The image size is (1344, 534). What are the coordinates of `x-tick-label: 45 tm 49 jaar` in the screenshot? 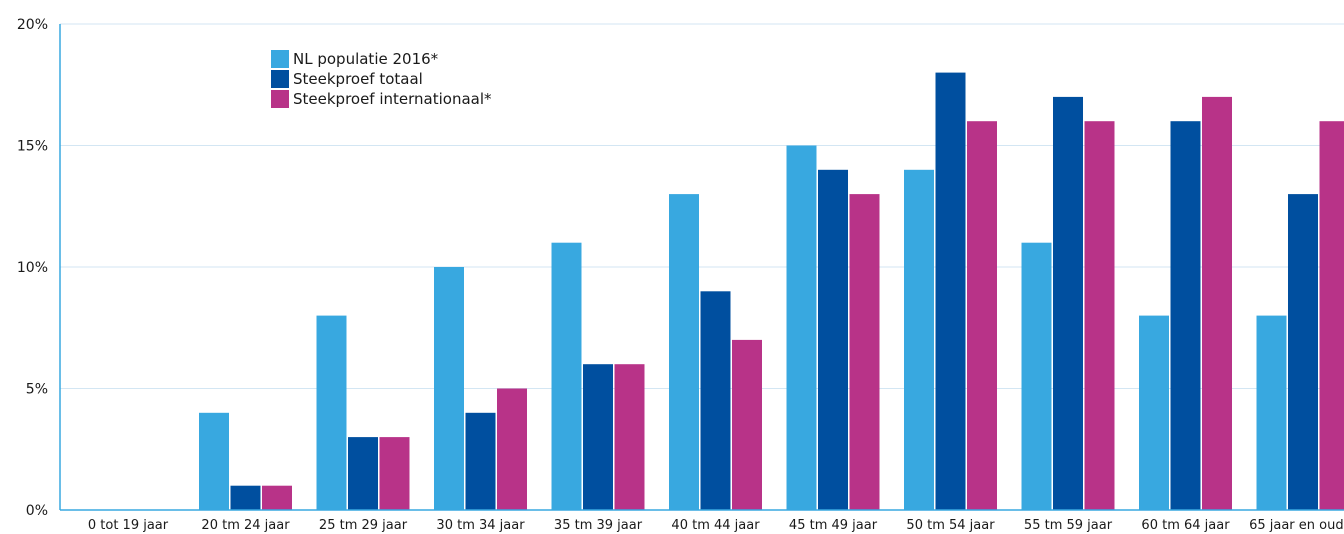 It's located at (833, 525).